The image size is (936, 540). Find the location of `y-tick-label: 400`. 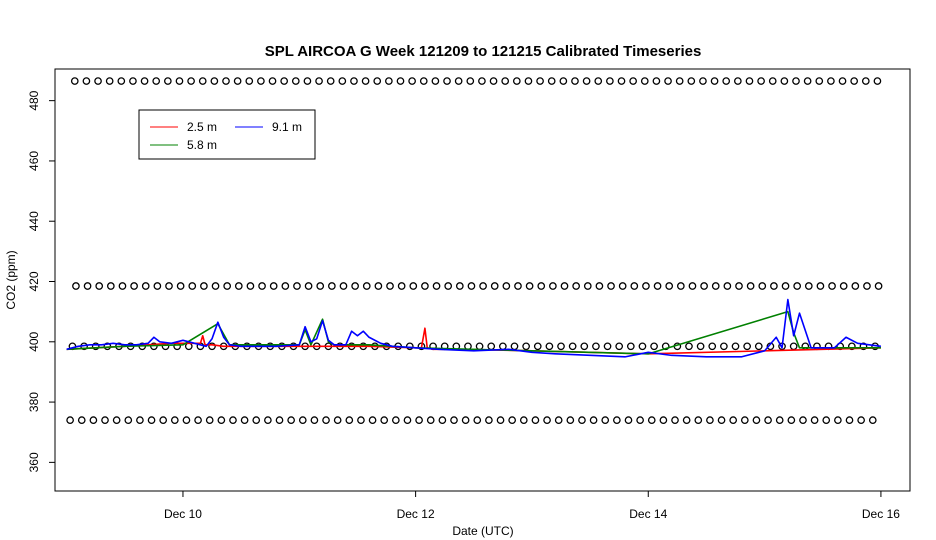

y-tick-label: 400 is located at coordinates (34, 341).